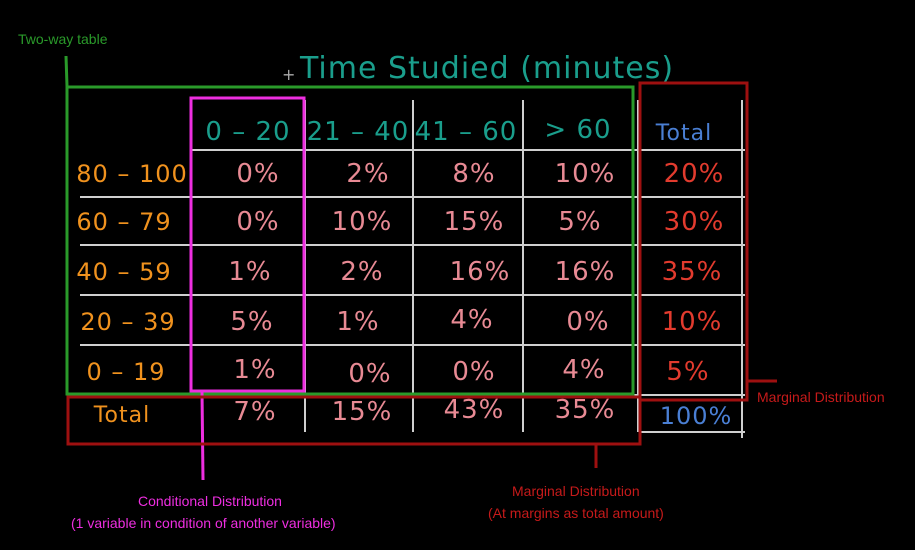 The width and height of the screenshot is (915, 550). What do you see at coordinates (692, 322) in the screenshot?
I see `total-column-cell: 10%` at bounding box center [692, 322].